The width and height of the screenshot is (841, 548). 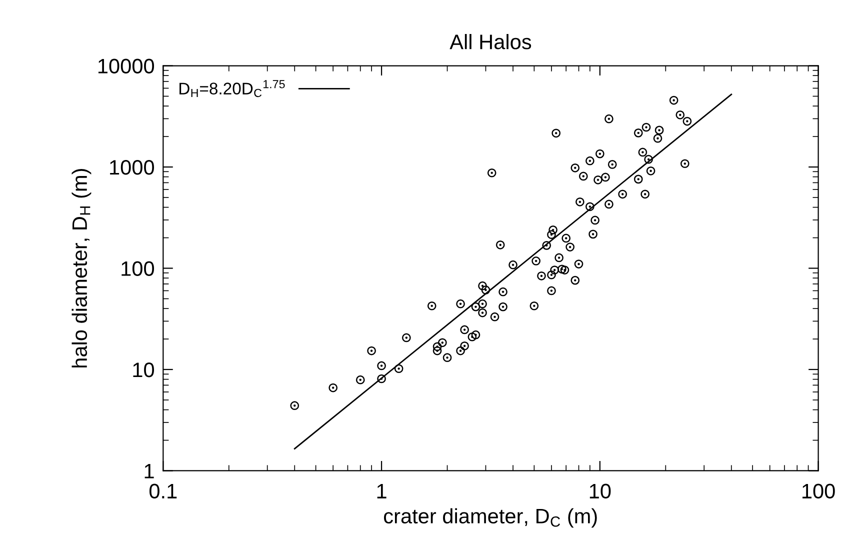 I want to click on y-tick-label: 10000, so click(x=126, y=66).